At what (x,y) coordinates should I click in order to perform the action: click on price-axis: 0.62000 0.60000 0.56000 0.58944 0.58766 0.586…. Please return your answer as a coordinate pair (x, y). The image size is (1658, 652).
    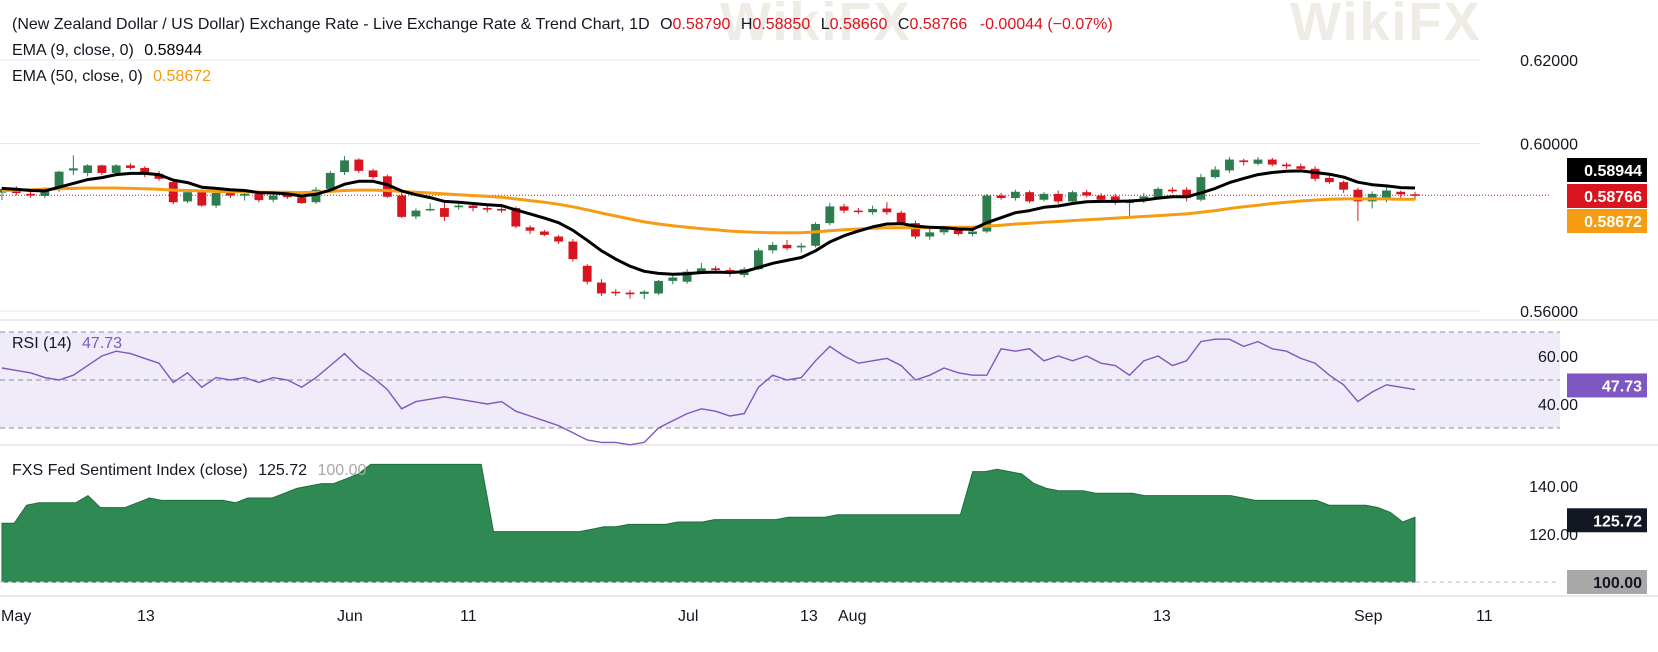
    Looking at the image, I should click on (1583, 187).